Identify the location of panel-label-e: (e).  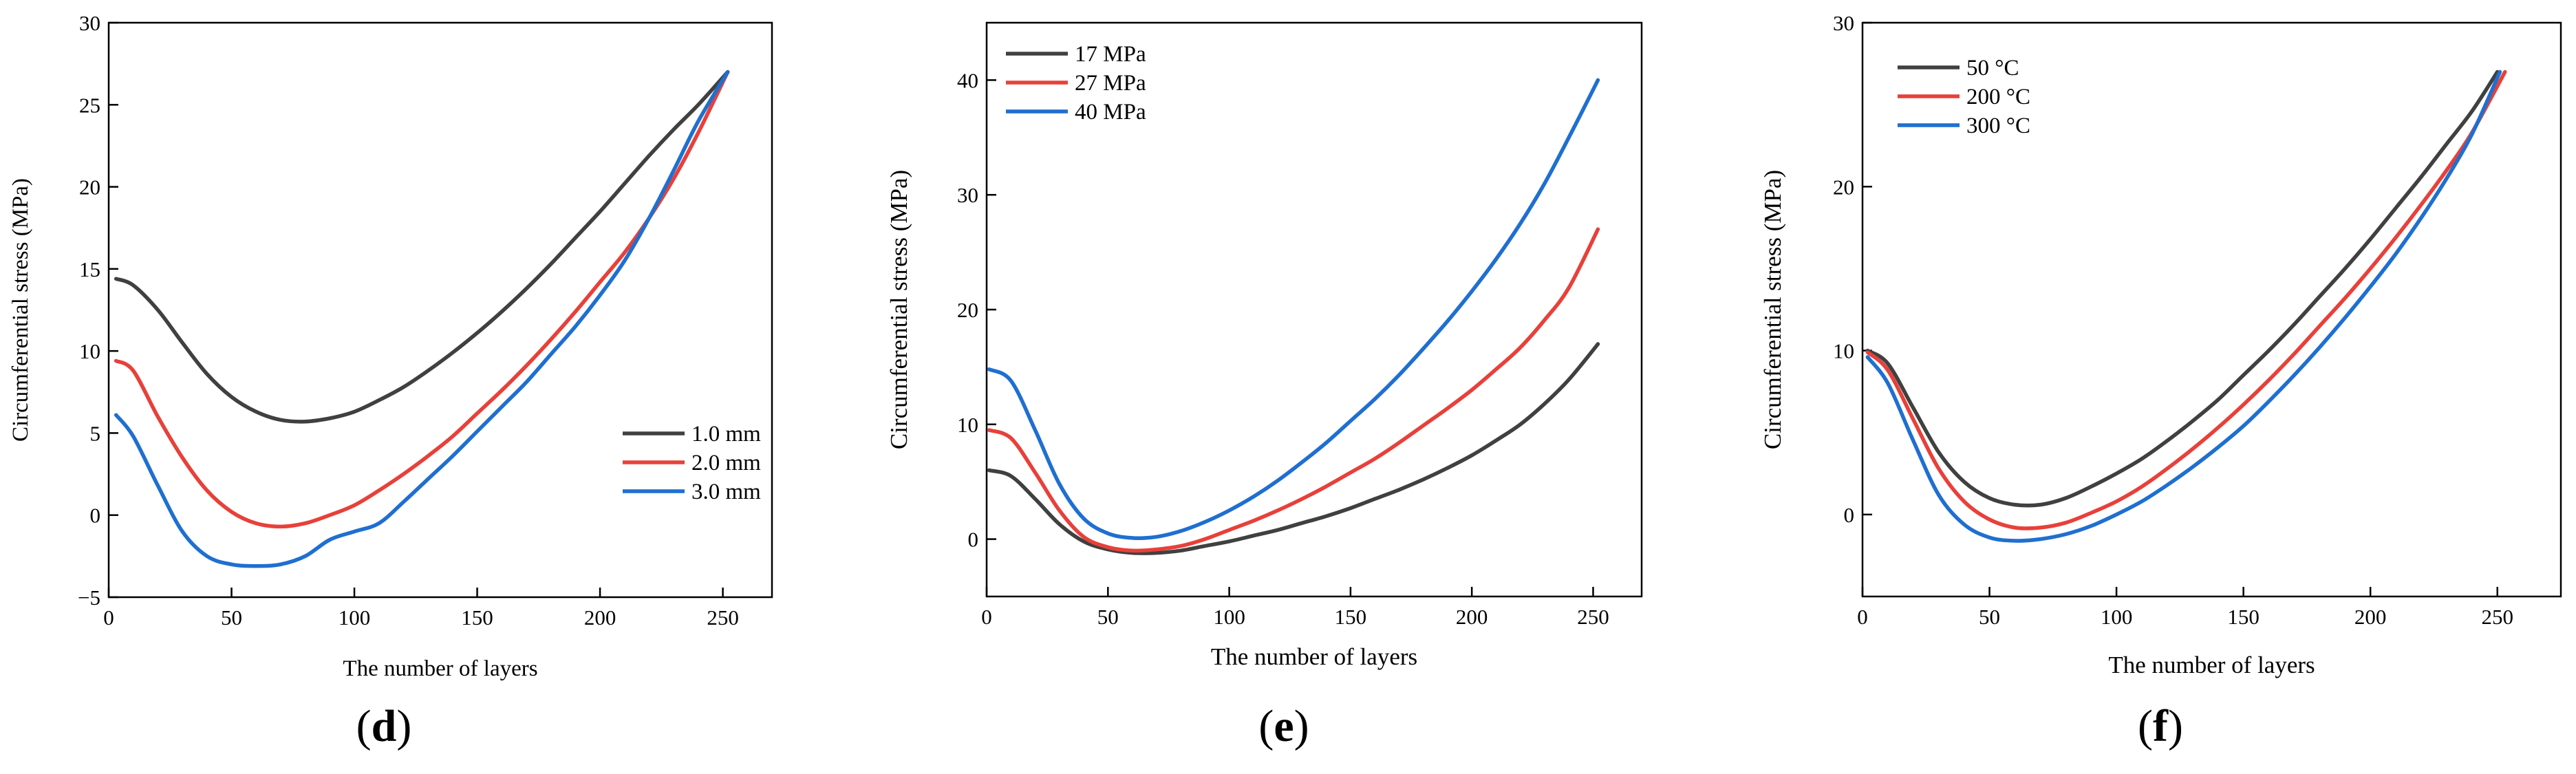
(1283, 726).